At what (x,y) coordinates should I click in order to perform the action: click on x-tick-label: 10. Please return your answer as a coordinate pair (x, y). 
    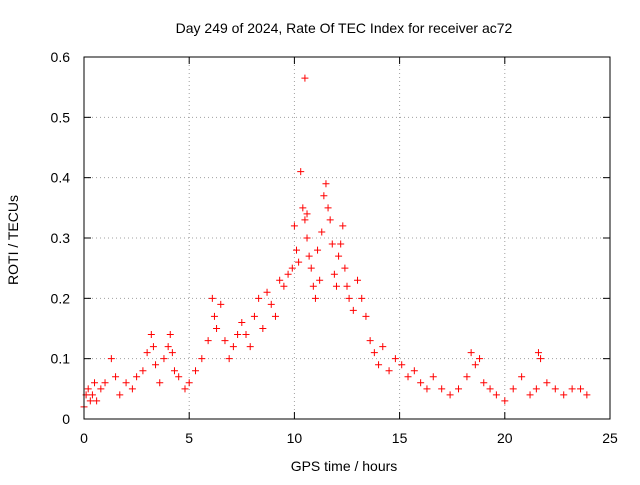
    Looking at the image, I should click on (295, 438).